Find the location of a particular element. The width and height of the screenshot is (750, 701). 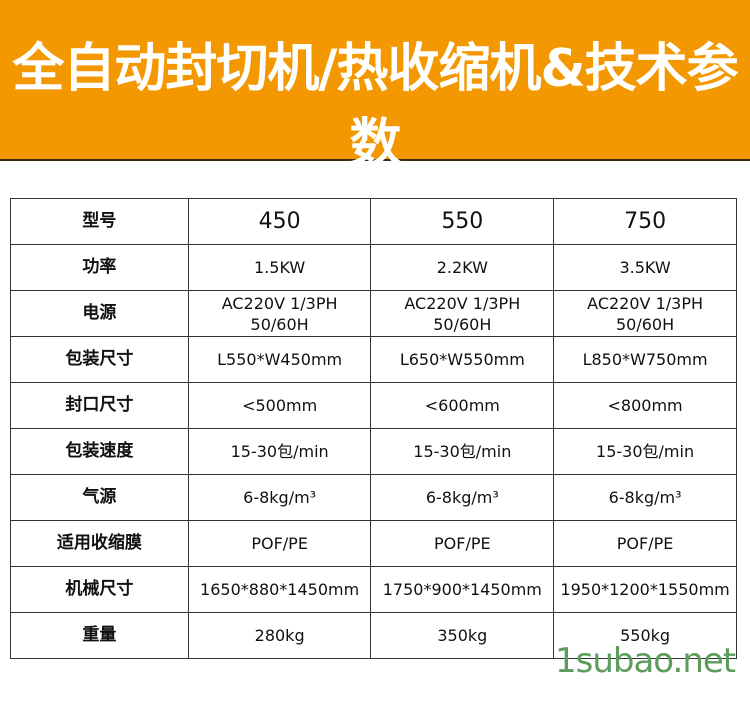

table-row: 封口尺寸 <500mm <600mm <800mm is located at coordinates (373, 405).